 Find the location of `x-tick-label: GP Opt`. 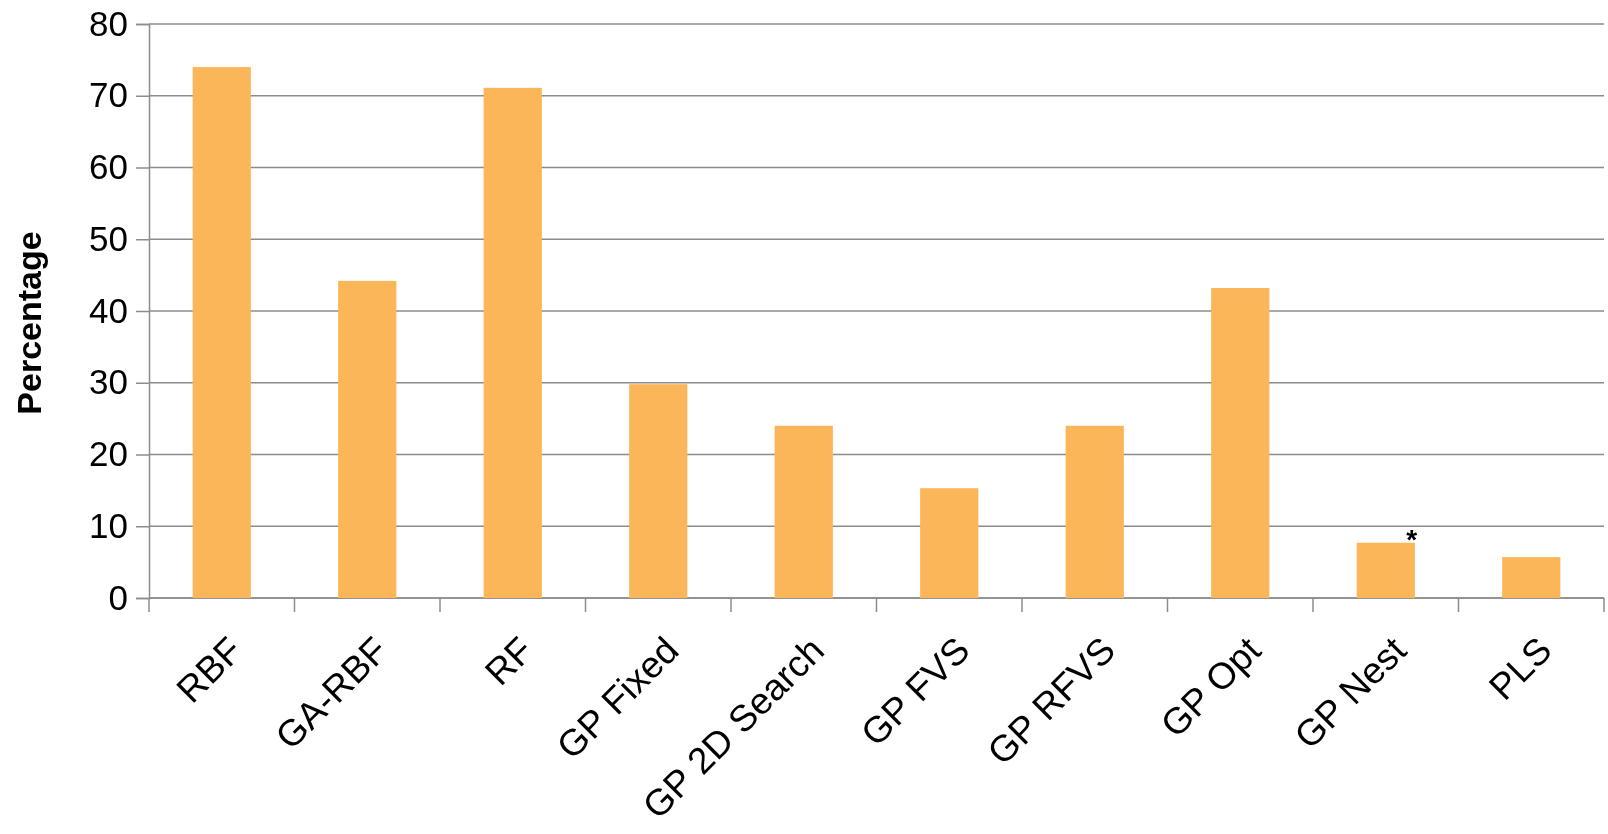

x-tick-label: GP Opt is located at coordinates (1211, 687).